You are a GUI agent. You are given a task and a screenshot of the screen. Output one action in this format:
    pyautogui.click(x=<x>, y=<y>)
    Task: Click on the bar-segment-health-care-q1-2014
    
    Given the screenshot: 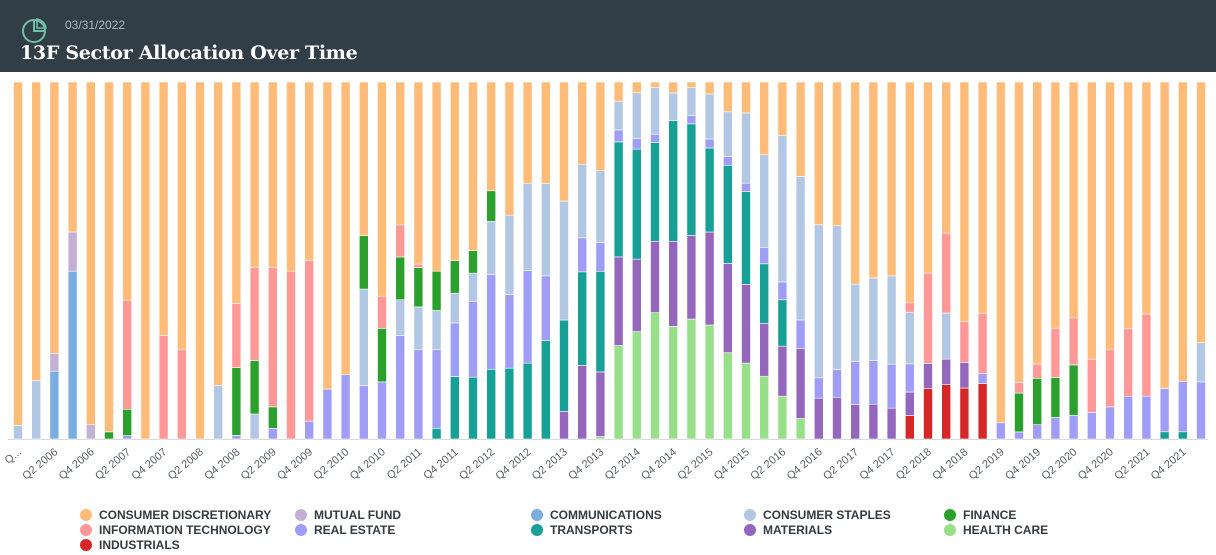 What is the action you would take?
    pyautogui.click(x=618, y=392)
    